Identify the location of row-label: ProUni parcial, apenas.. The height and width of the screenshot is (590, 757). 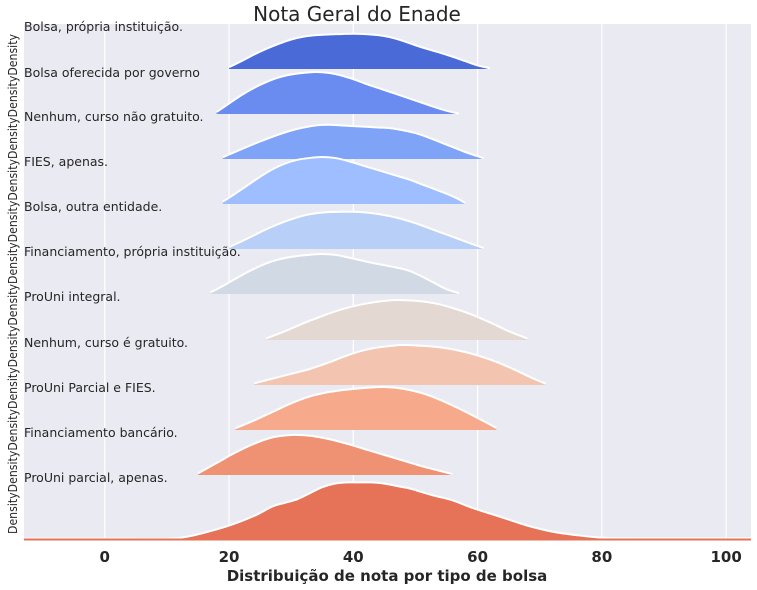
(96, 477).